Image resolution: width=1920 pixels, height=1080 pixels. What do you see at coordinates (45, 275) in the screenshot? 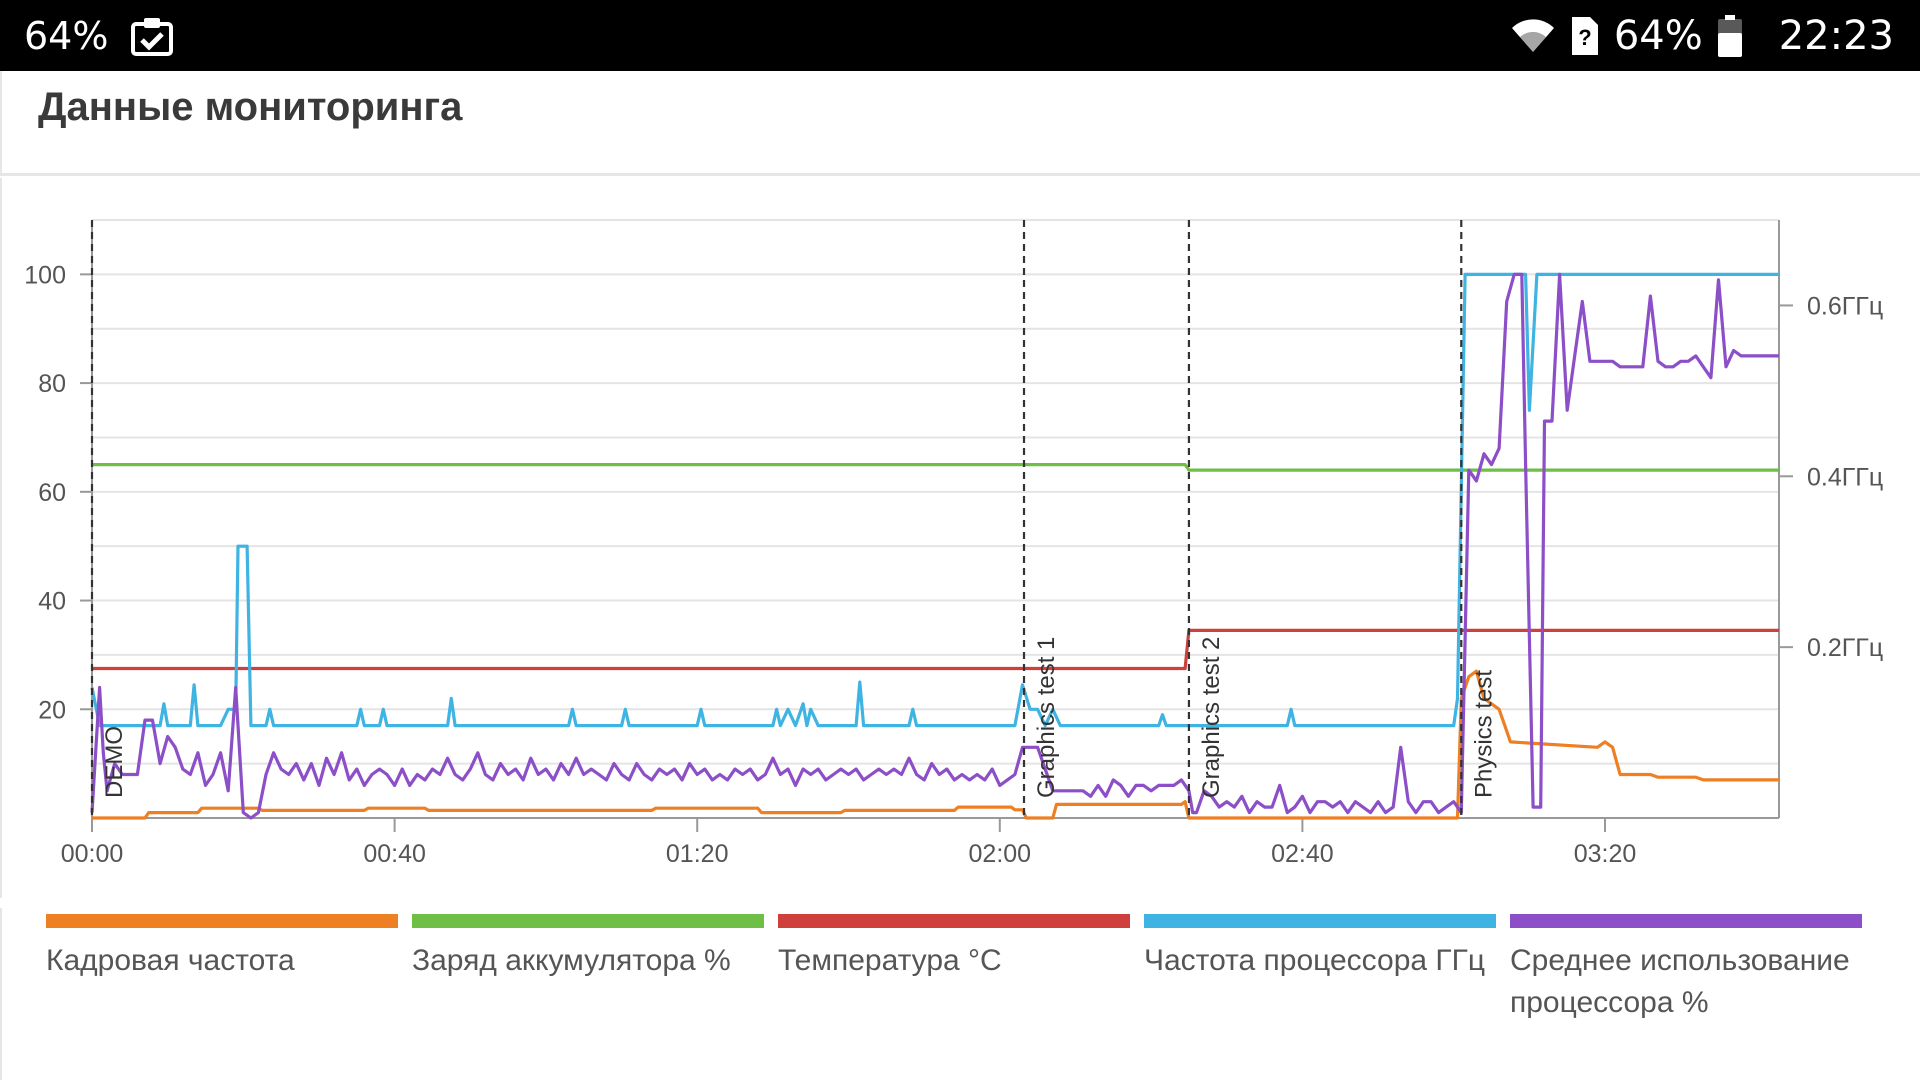
I see `y-left-tick-label: 100` at bounding box center [45, 275].